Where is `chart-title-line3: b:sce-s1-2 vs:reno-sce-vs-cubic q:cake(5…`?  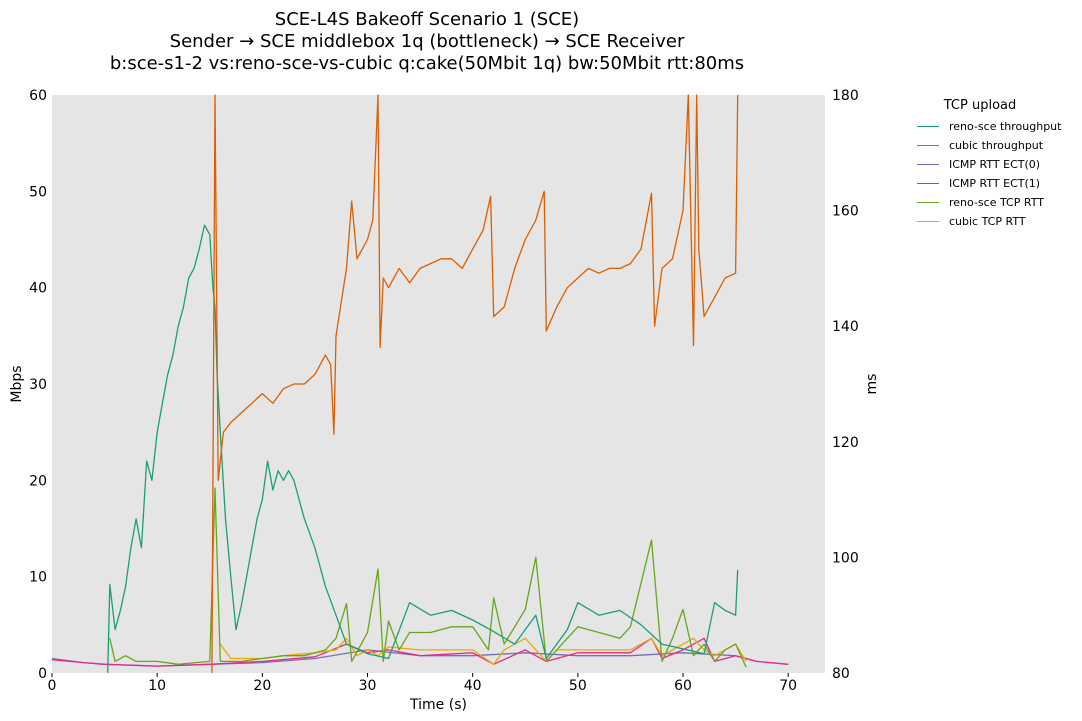 chart-title-line3: b:sce-s1-2 vs:reno-sce-vs-cubic q:cake(5… is located at coordinates (427, 63).